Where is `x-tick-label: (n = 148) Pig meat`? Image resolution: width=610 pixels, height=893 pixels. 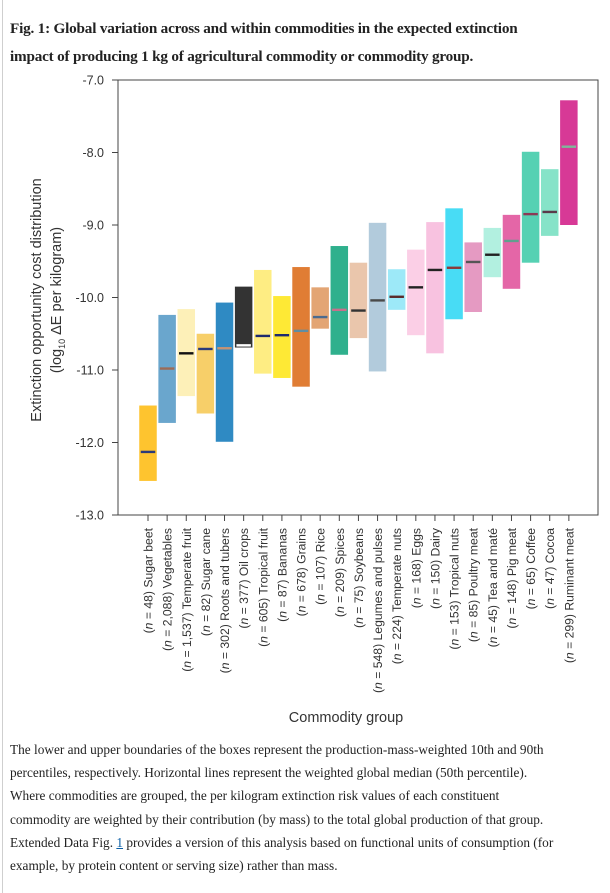
x-tick-label: (n = 148) Pig meat is located at coordinates (512, 577).